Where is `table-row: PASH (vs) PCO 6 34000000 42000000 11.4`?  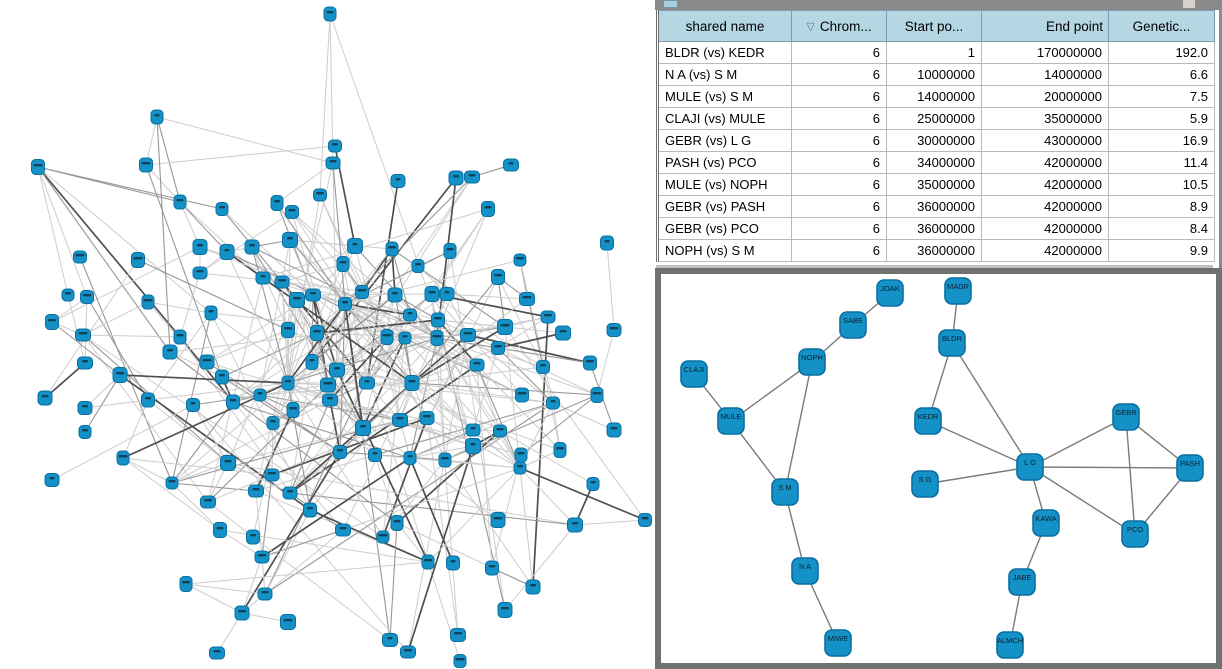 table-row: PASH (vs) PCO 6 34000000 42000000 11.4 is located at coordinates (936, 162).